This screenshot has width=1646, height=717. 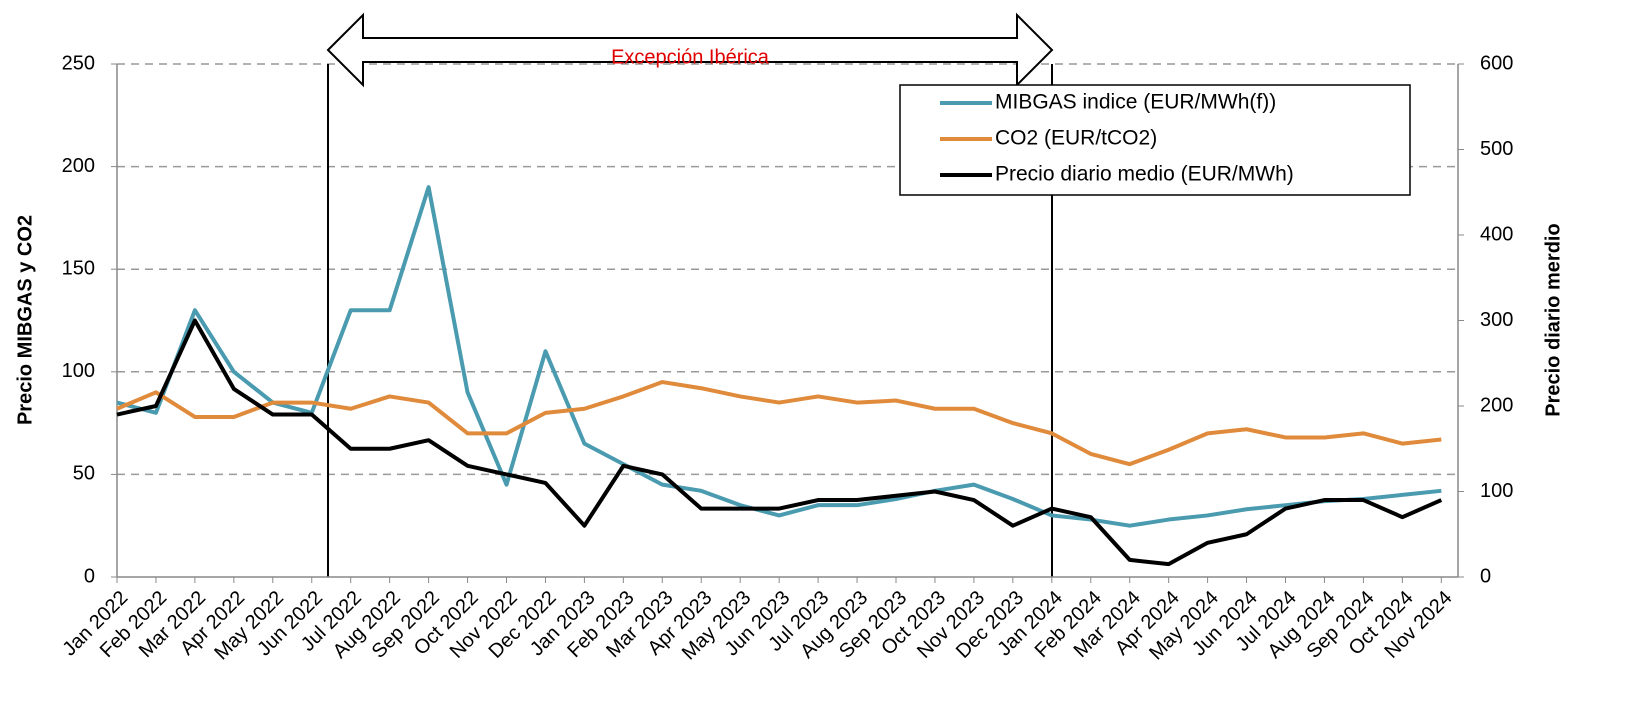 What do you see at coordinates (89, 576) in the screenshot?
I see `y-tick-label: 0` at bounding box center [89, 576].